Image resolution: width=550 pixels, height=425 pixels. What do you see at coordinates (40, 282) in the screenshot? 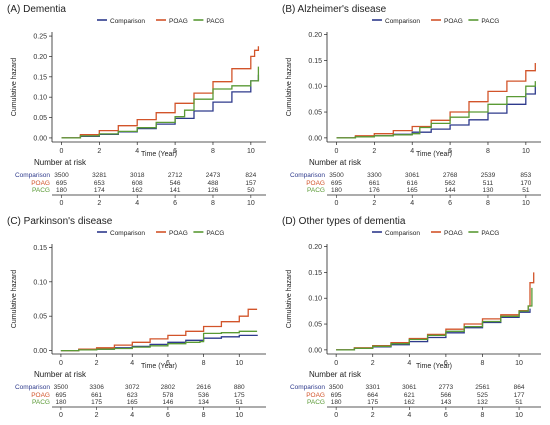
I see `y-tick-label: 0.10` at bounding box center [40, 282].